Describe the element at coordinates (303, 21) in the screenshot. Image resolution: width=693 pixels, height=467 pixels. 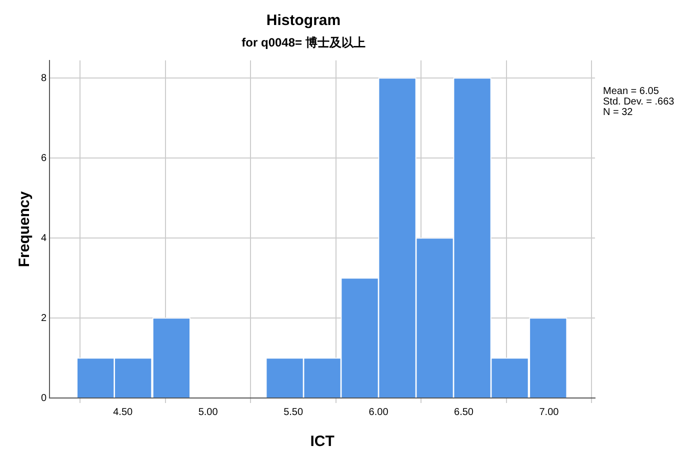
I see `chart-title: Histogram` at that location.